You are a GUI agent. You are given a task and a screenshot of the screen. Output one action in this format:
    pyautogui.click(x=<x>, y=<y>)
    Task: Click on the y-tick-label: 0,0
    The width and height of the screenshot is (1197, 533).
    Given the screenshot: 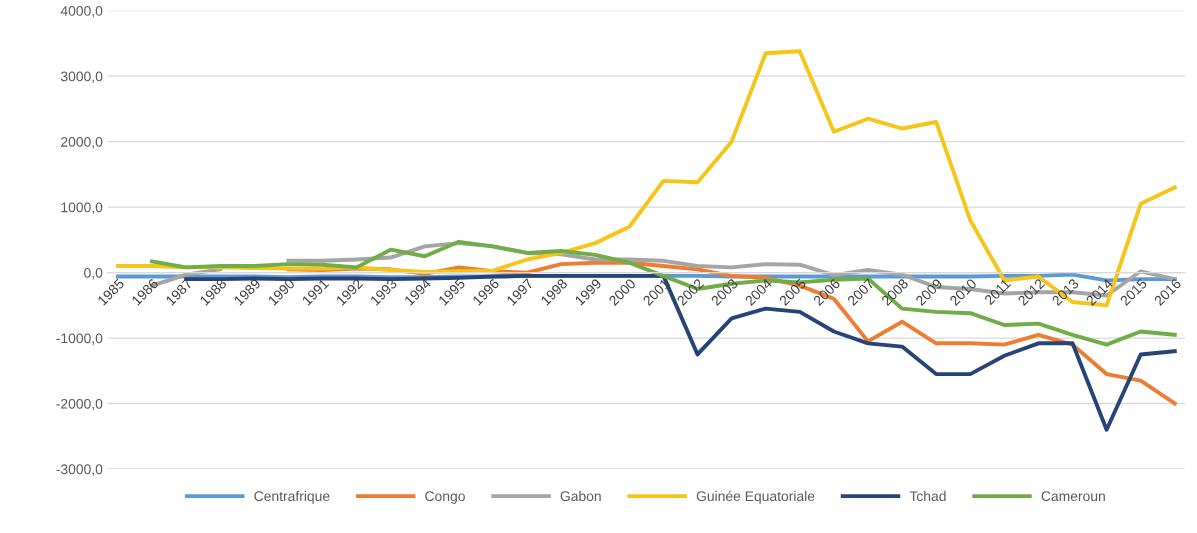 What is the action you would take?
    pyautogui.click(x=93, y=273)
    